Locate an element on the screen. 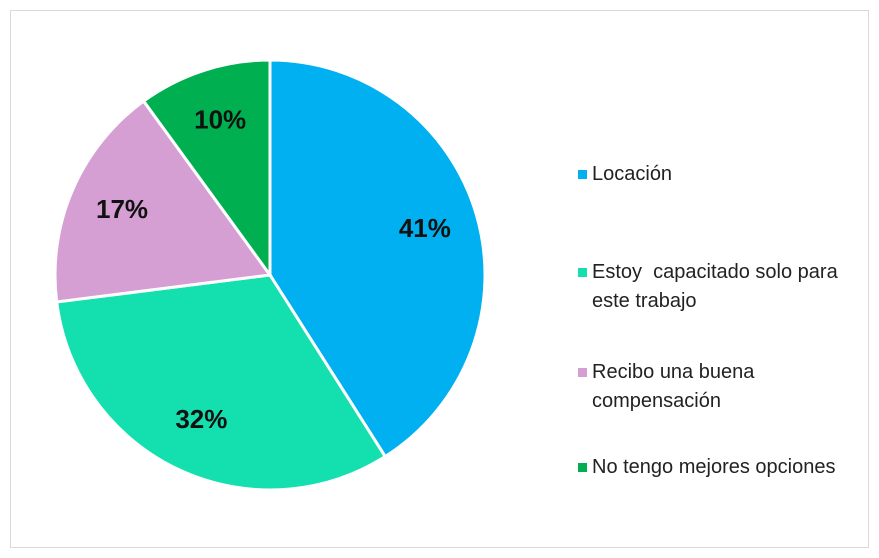 The width and height of the screenshot is (879, 558). legend-entry: No tengo mejores opciones is located at coordinates (708, 467).